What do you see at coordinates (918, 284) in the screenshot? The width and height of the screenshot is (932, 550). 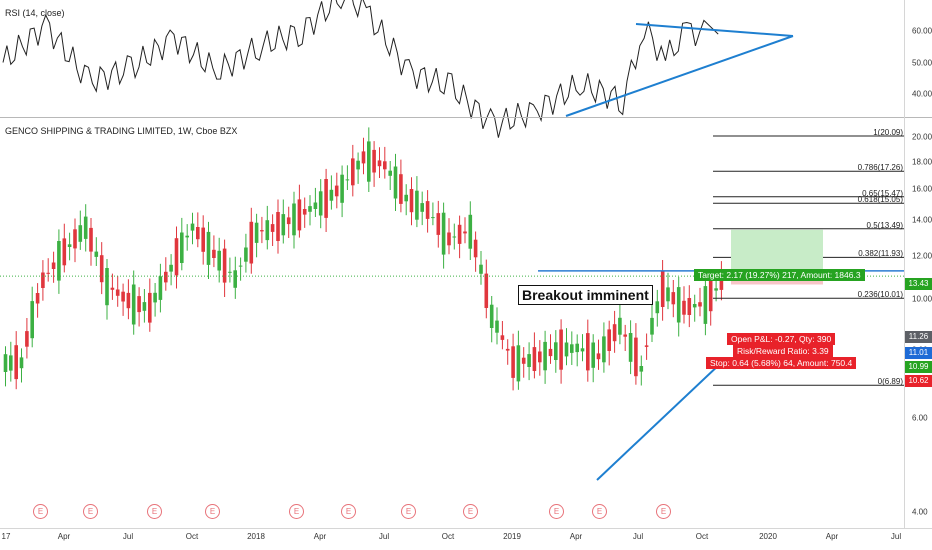 I see `price-tag: 13.43` at bounding box center [918, 284].